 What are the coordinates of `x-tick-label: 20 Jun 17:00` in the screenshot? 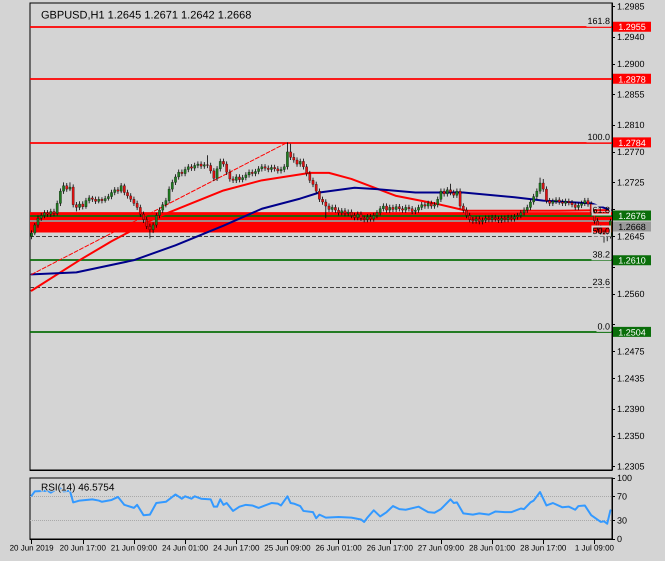 It's located at (83, 548).